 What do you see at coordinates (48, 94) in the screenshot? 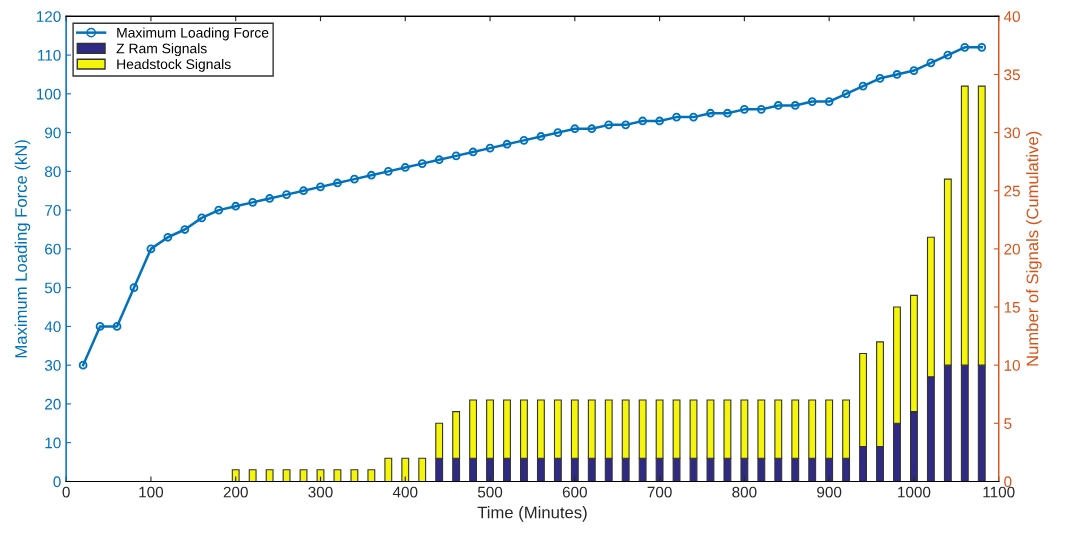
I see `y-tick-label: 100` at bounding box center [48, 94].